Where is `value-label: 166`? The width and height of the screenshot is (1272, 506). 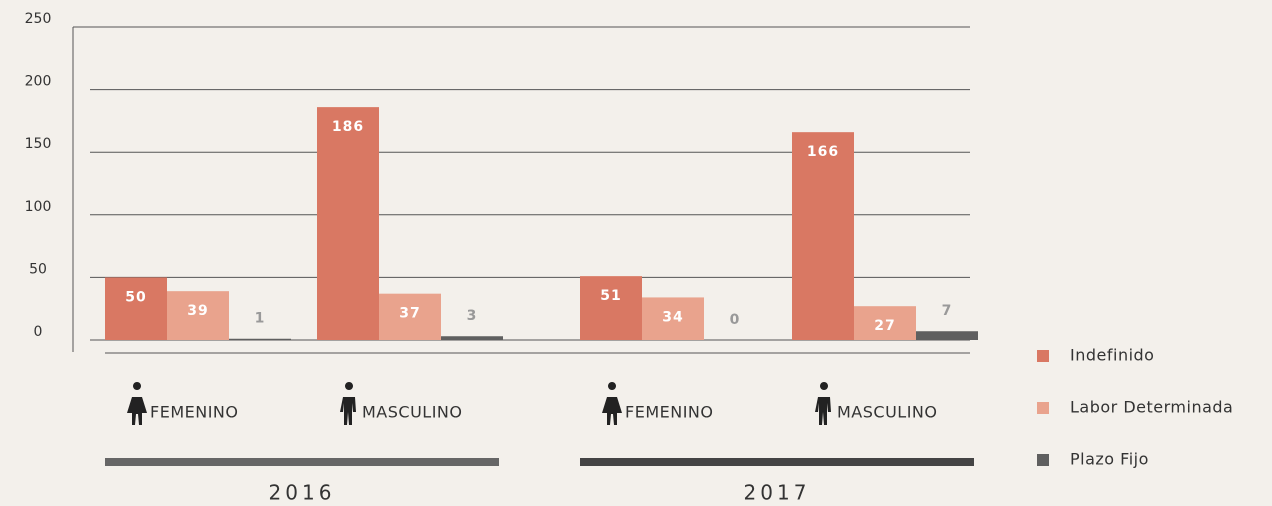
value-label: 166 is located at coordinates (823, 152).